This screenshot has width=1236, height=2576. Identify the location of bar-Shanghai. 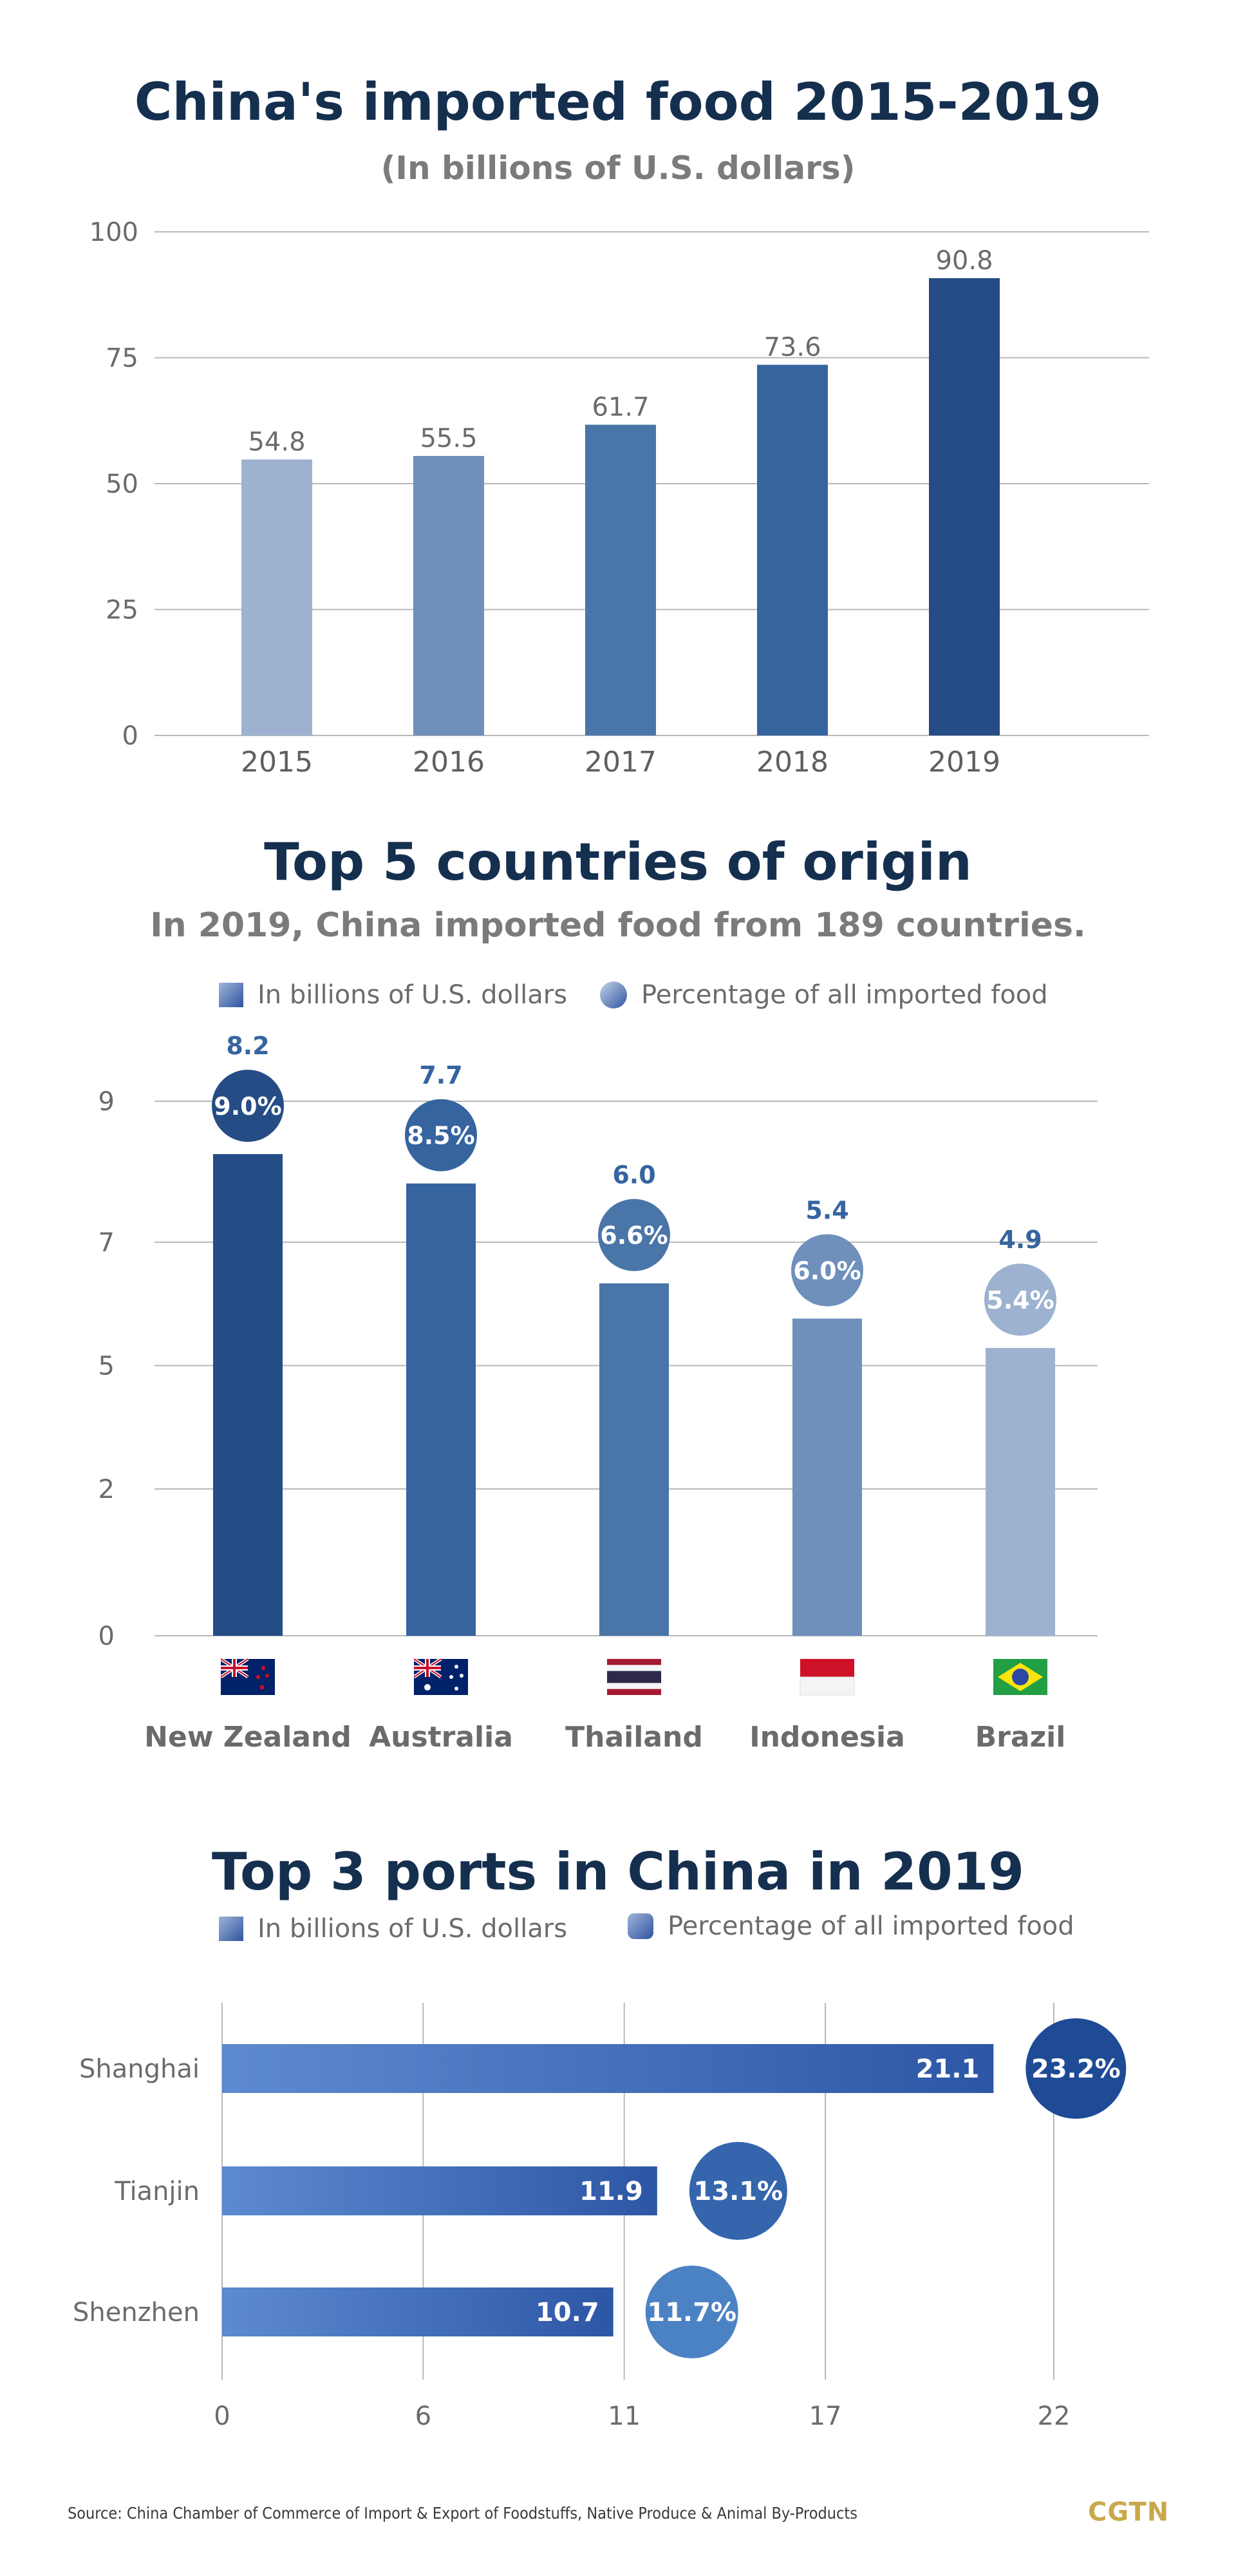
(608, 2068).